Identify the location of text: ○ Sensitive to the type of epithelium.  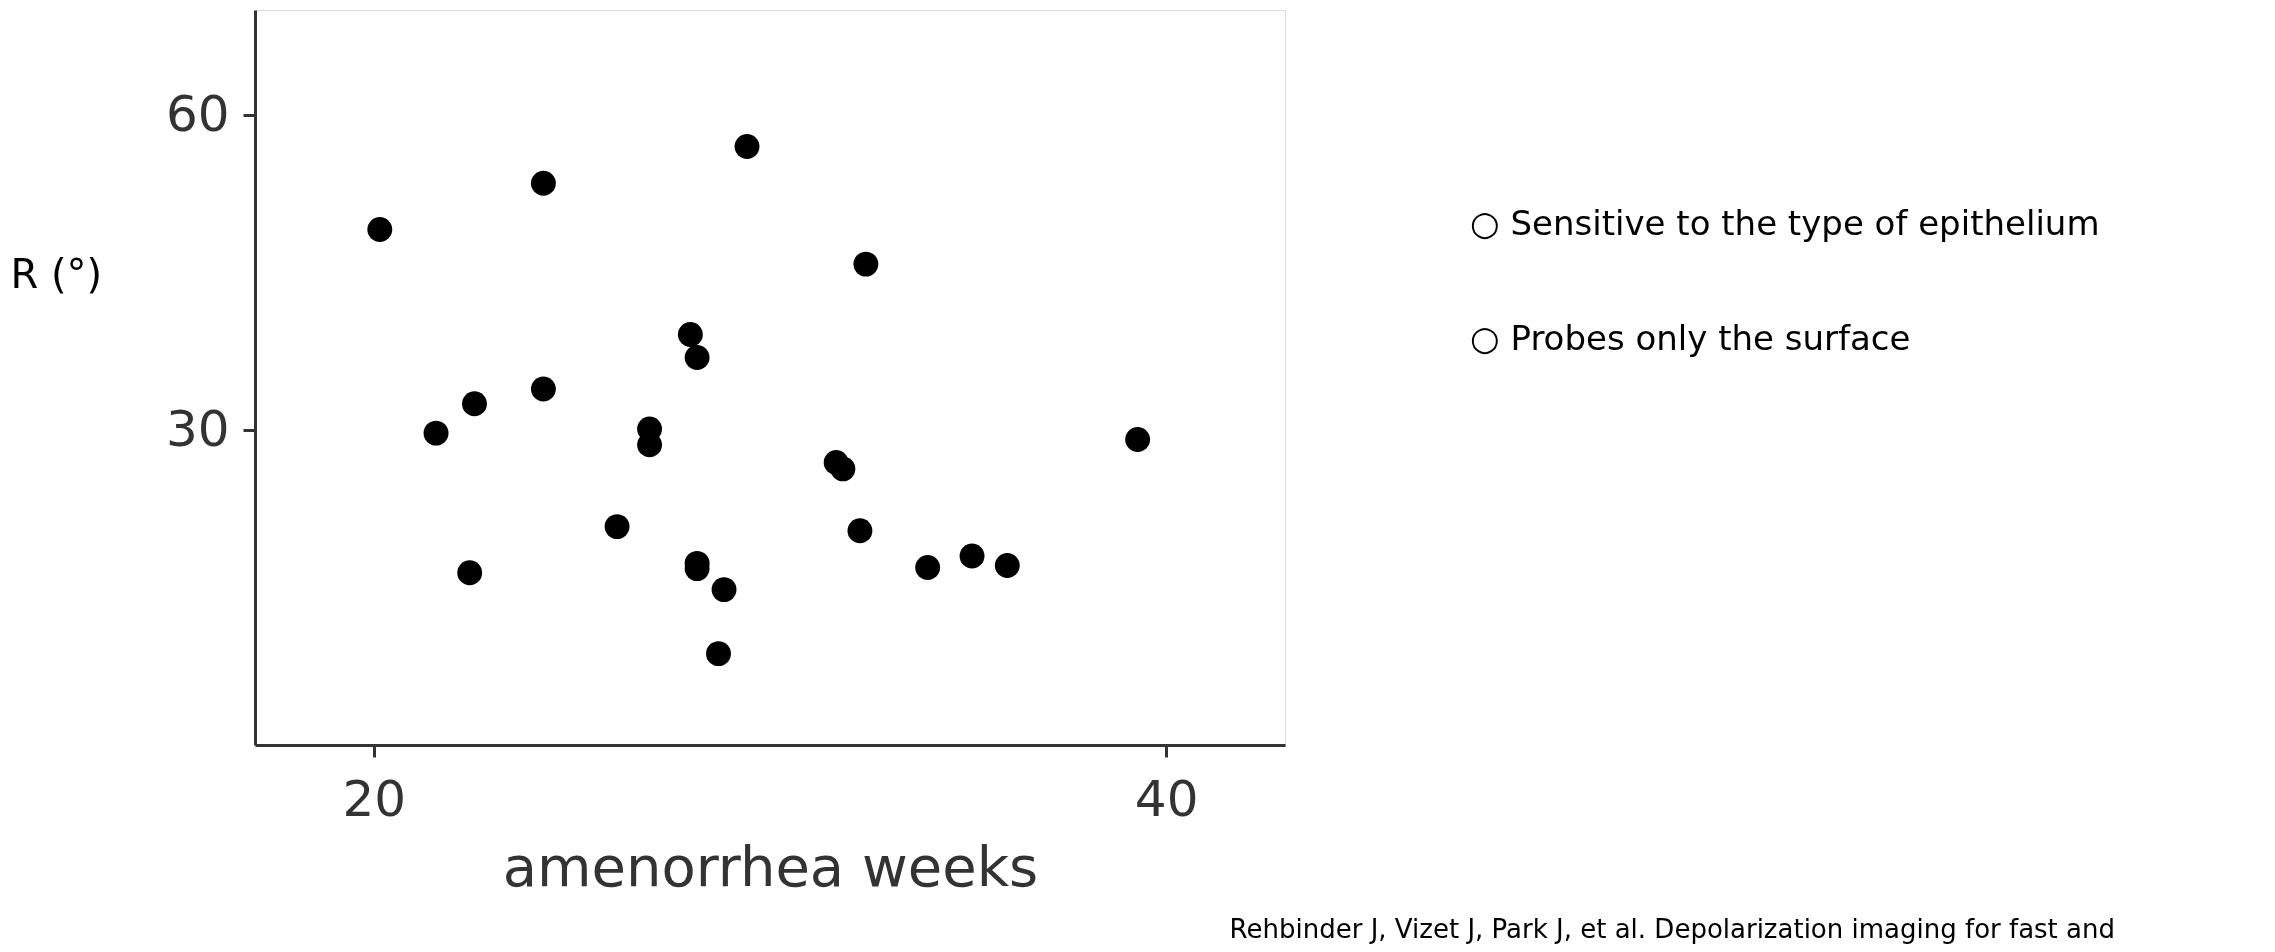
(1785, 223).